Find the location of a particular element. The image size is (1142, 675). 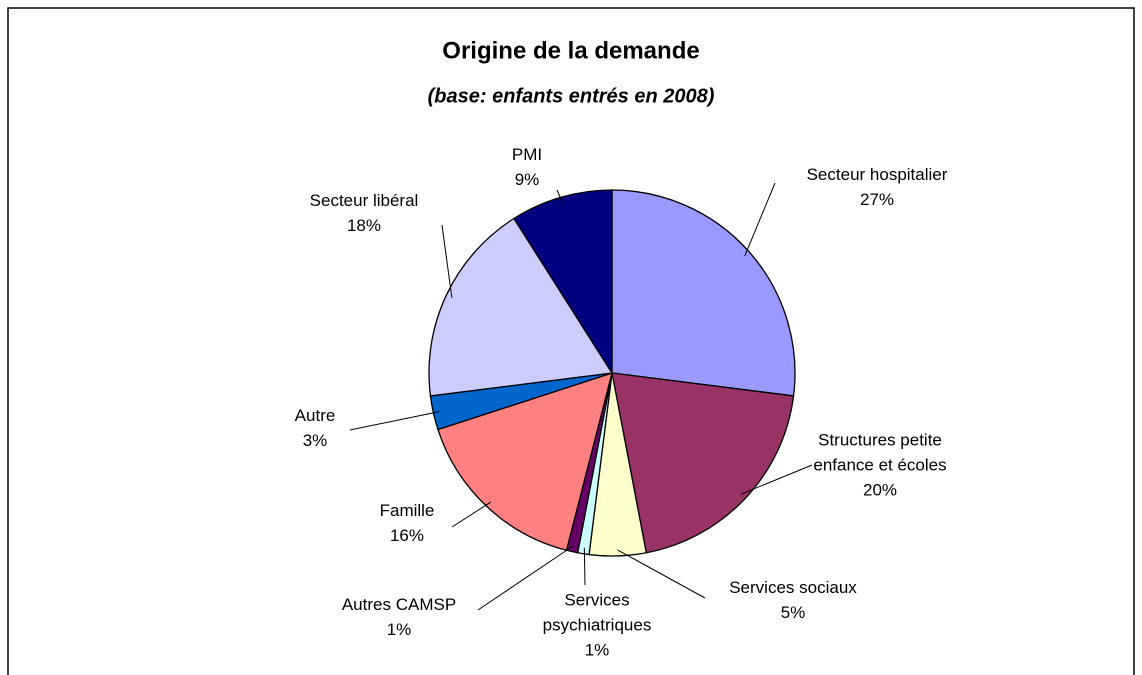

slice-label: Secteur hospitalier 27% is located at coordinates (877, 187).